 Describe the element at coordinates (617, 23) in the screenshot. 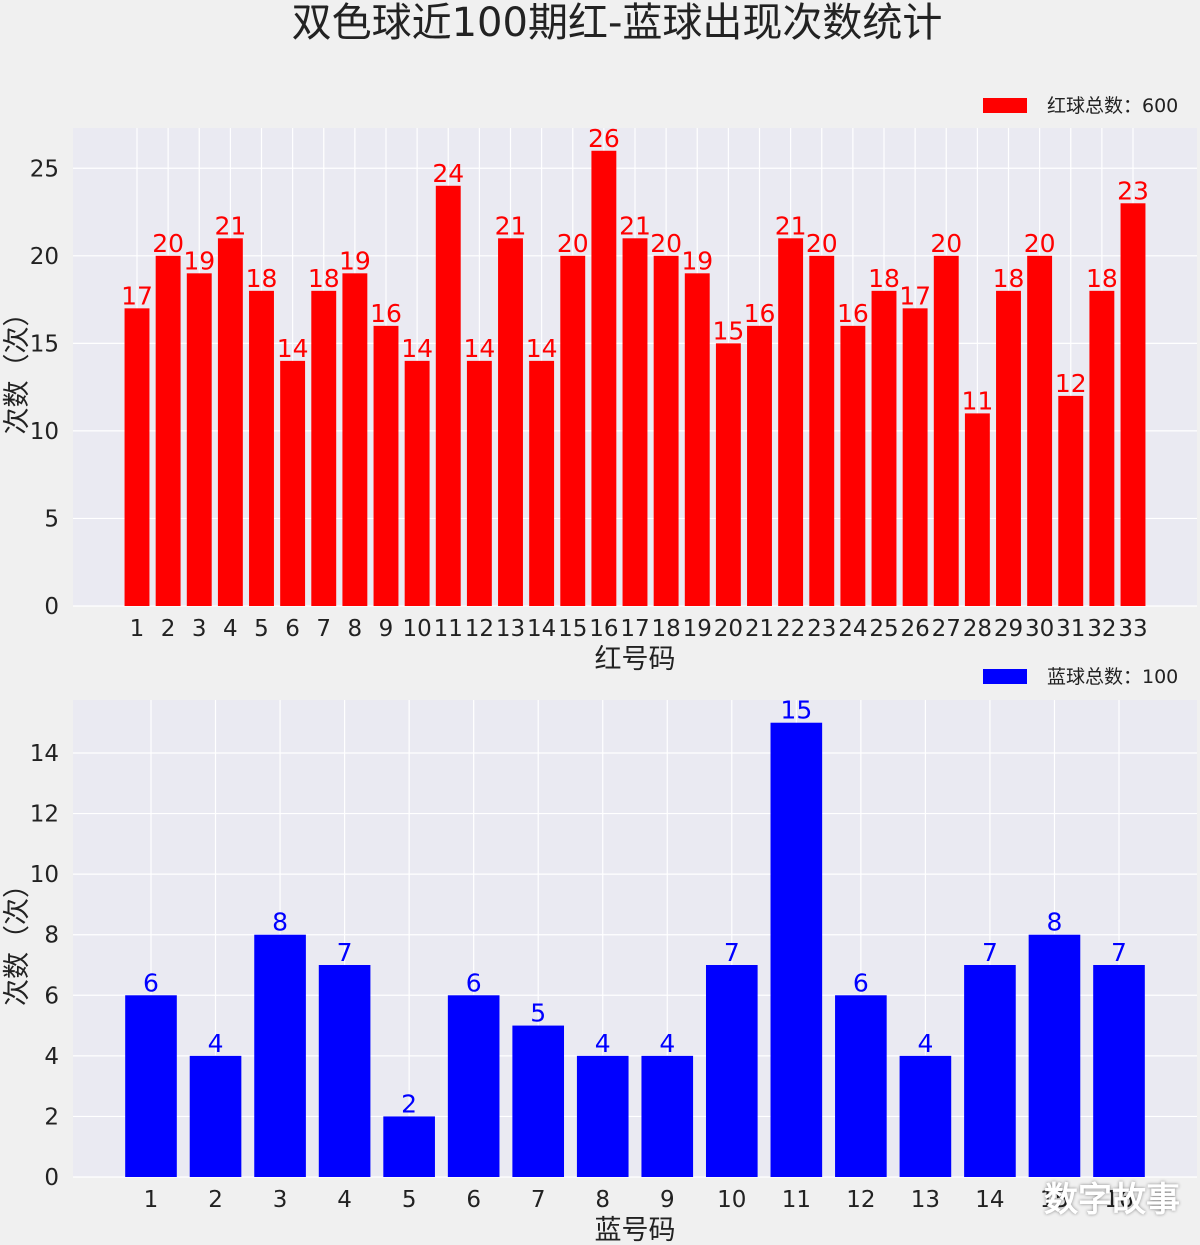

I see `chart-title: 双色球近100期红-蓝球出现次数统计` at that location.